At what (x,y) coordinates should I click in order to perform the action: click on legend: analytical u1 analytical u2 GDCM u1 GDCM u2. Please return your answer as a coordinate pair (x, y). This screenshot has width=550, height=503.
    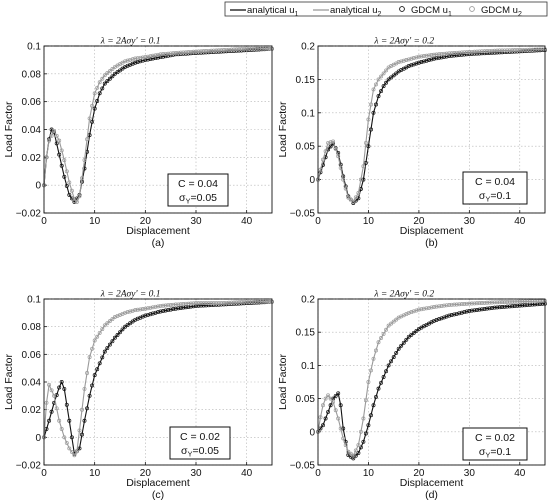
    Looking at the image, I should click on (386, 9).